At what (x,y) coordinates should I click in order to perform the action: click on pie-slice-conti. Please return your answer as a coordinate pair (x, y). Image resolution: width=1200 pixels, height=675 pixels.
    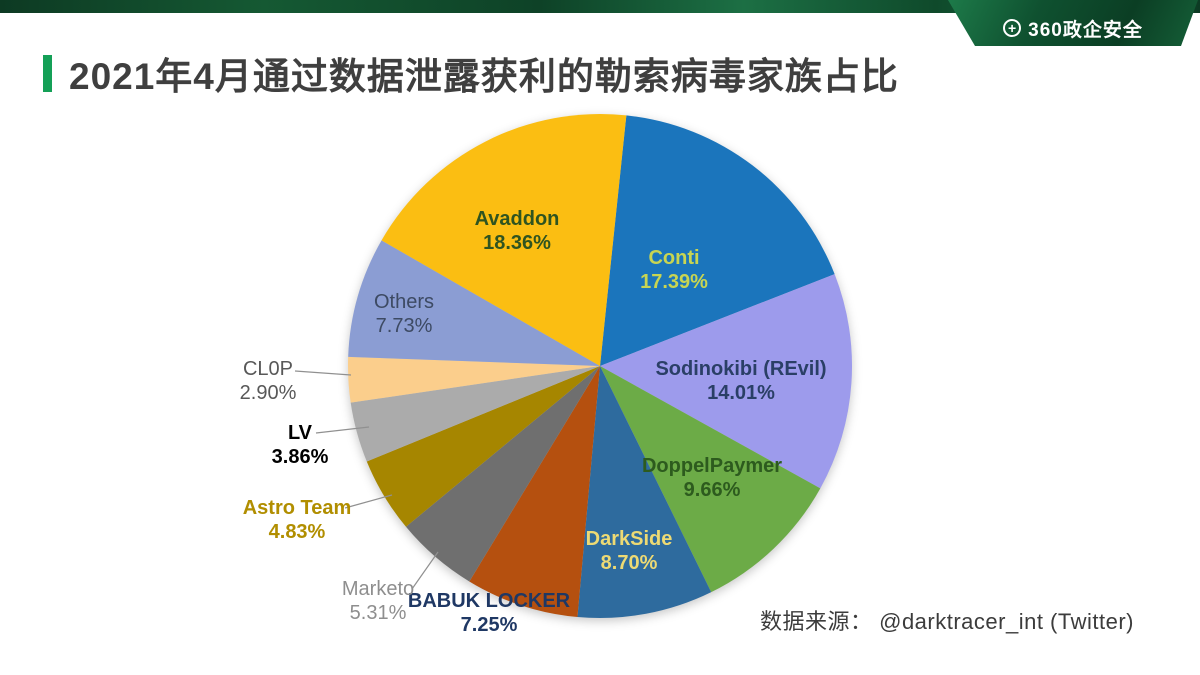
    Looking at the image, I should click on (717, 240).